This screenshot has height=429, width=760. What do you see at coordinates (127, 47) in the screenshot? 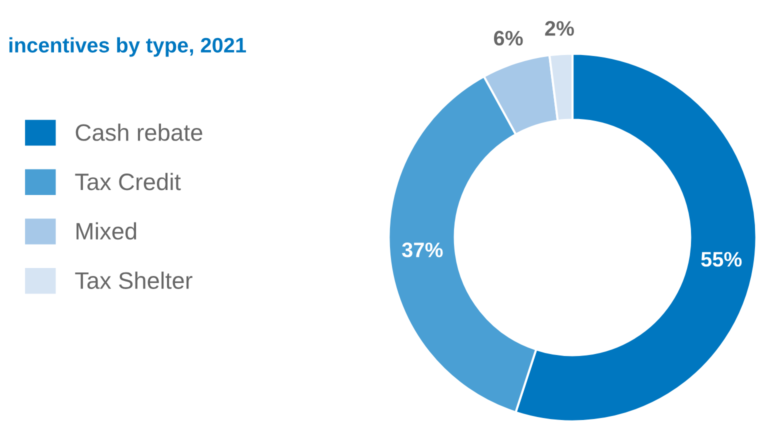
I see `text: incentives by type, 2021` at bounding box center [127, 47].